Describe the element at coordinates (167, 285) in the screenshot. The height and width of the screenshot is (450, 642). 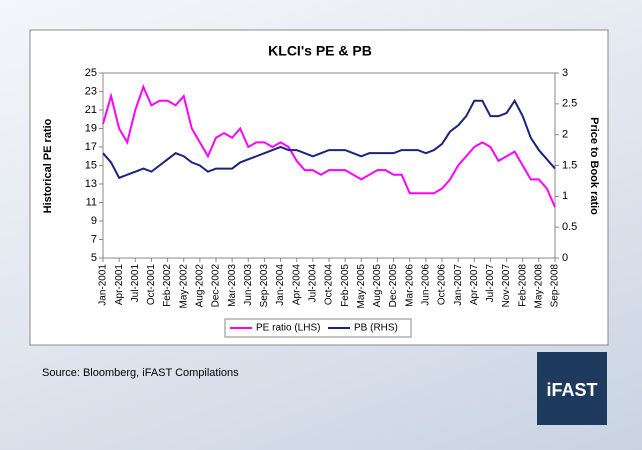
I see `x-tick-label: Feb-2002` at that location.